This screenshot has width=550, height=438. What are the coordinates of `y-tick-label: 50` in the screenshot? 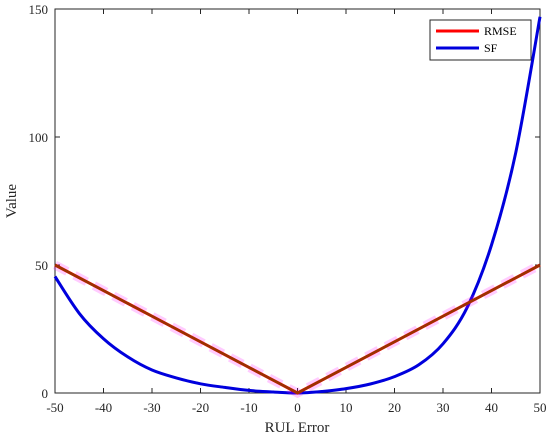 It's located at (41, 265).